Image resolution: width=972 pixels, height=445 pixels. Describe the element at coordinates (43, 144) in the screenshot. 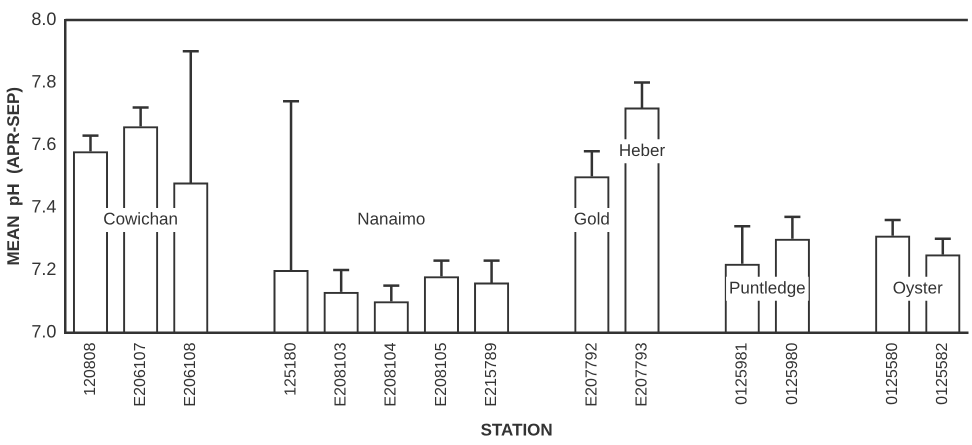

I see `y-tick-label: 7.6` at that location.